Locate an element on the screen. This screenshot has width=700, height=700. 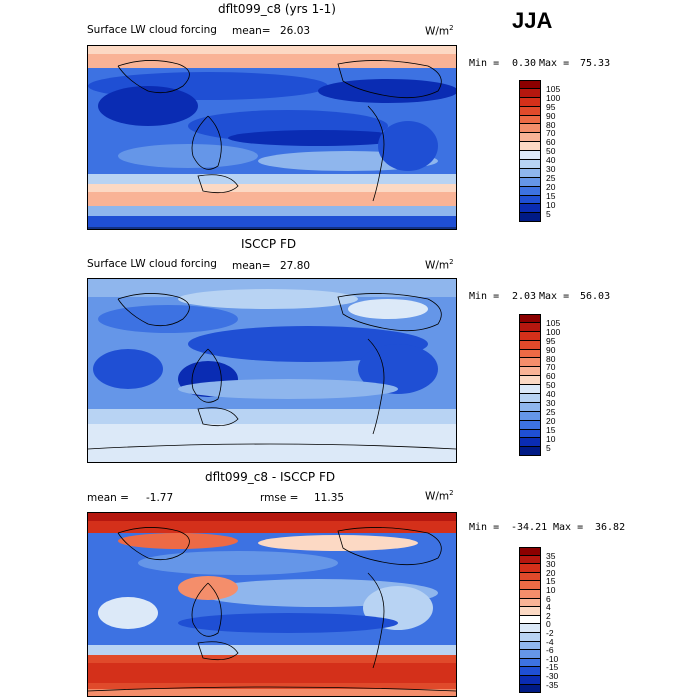
panel1-colorbar is located at coordinates (530, 151).